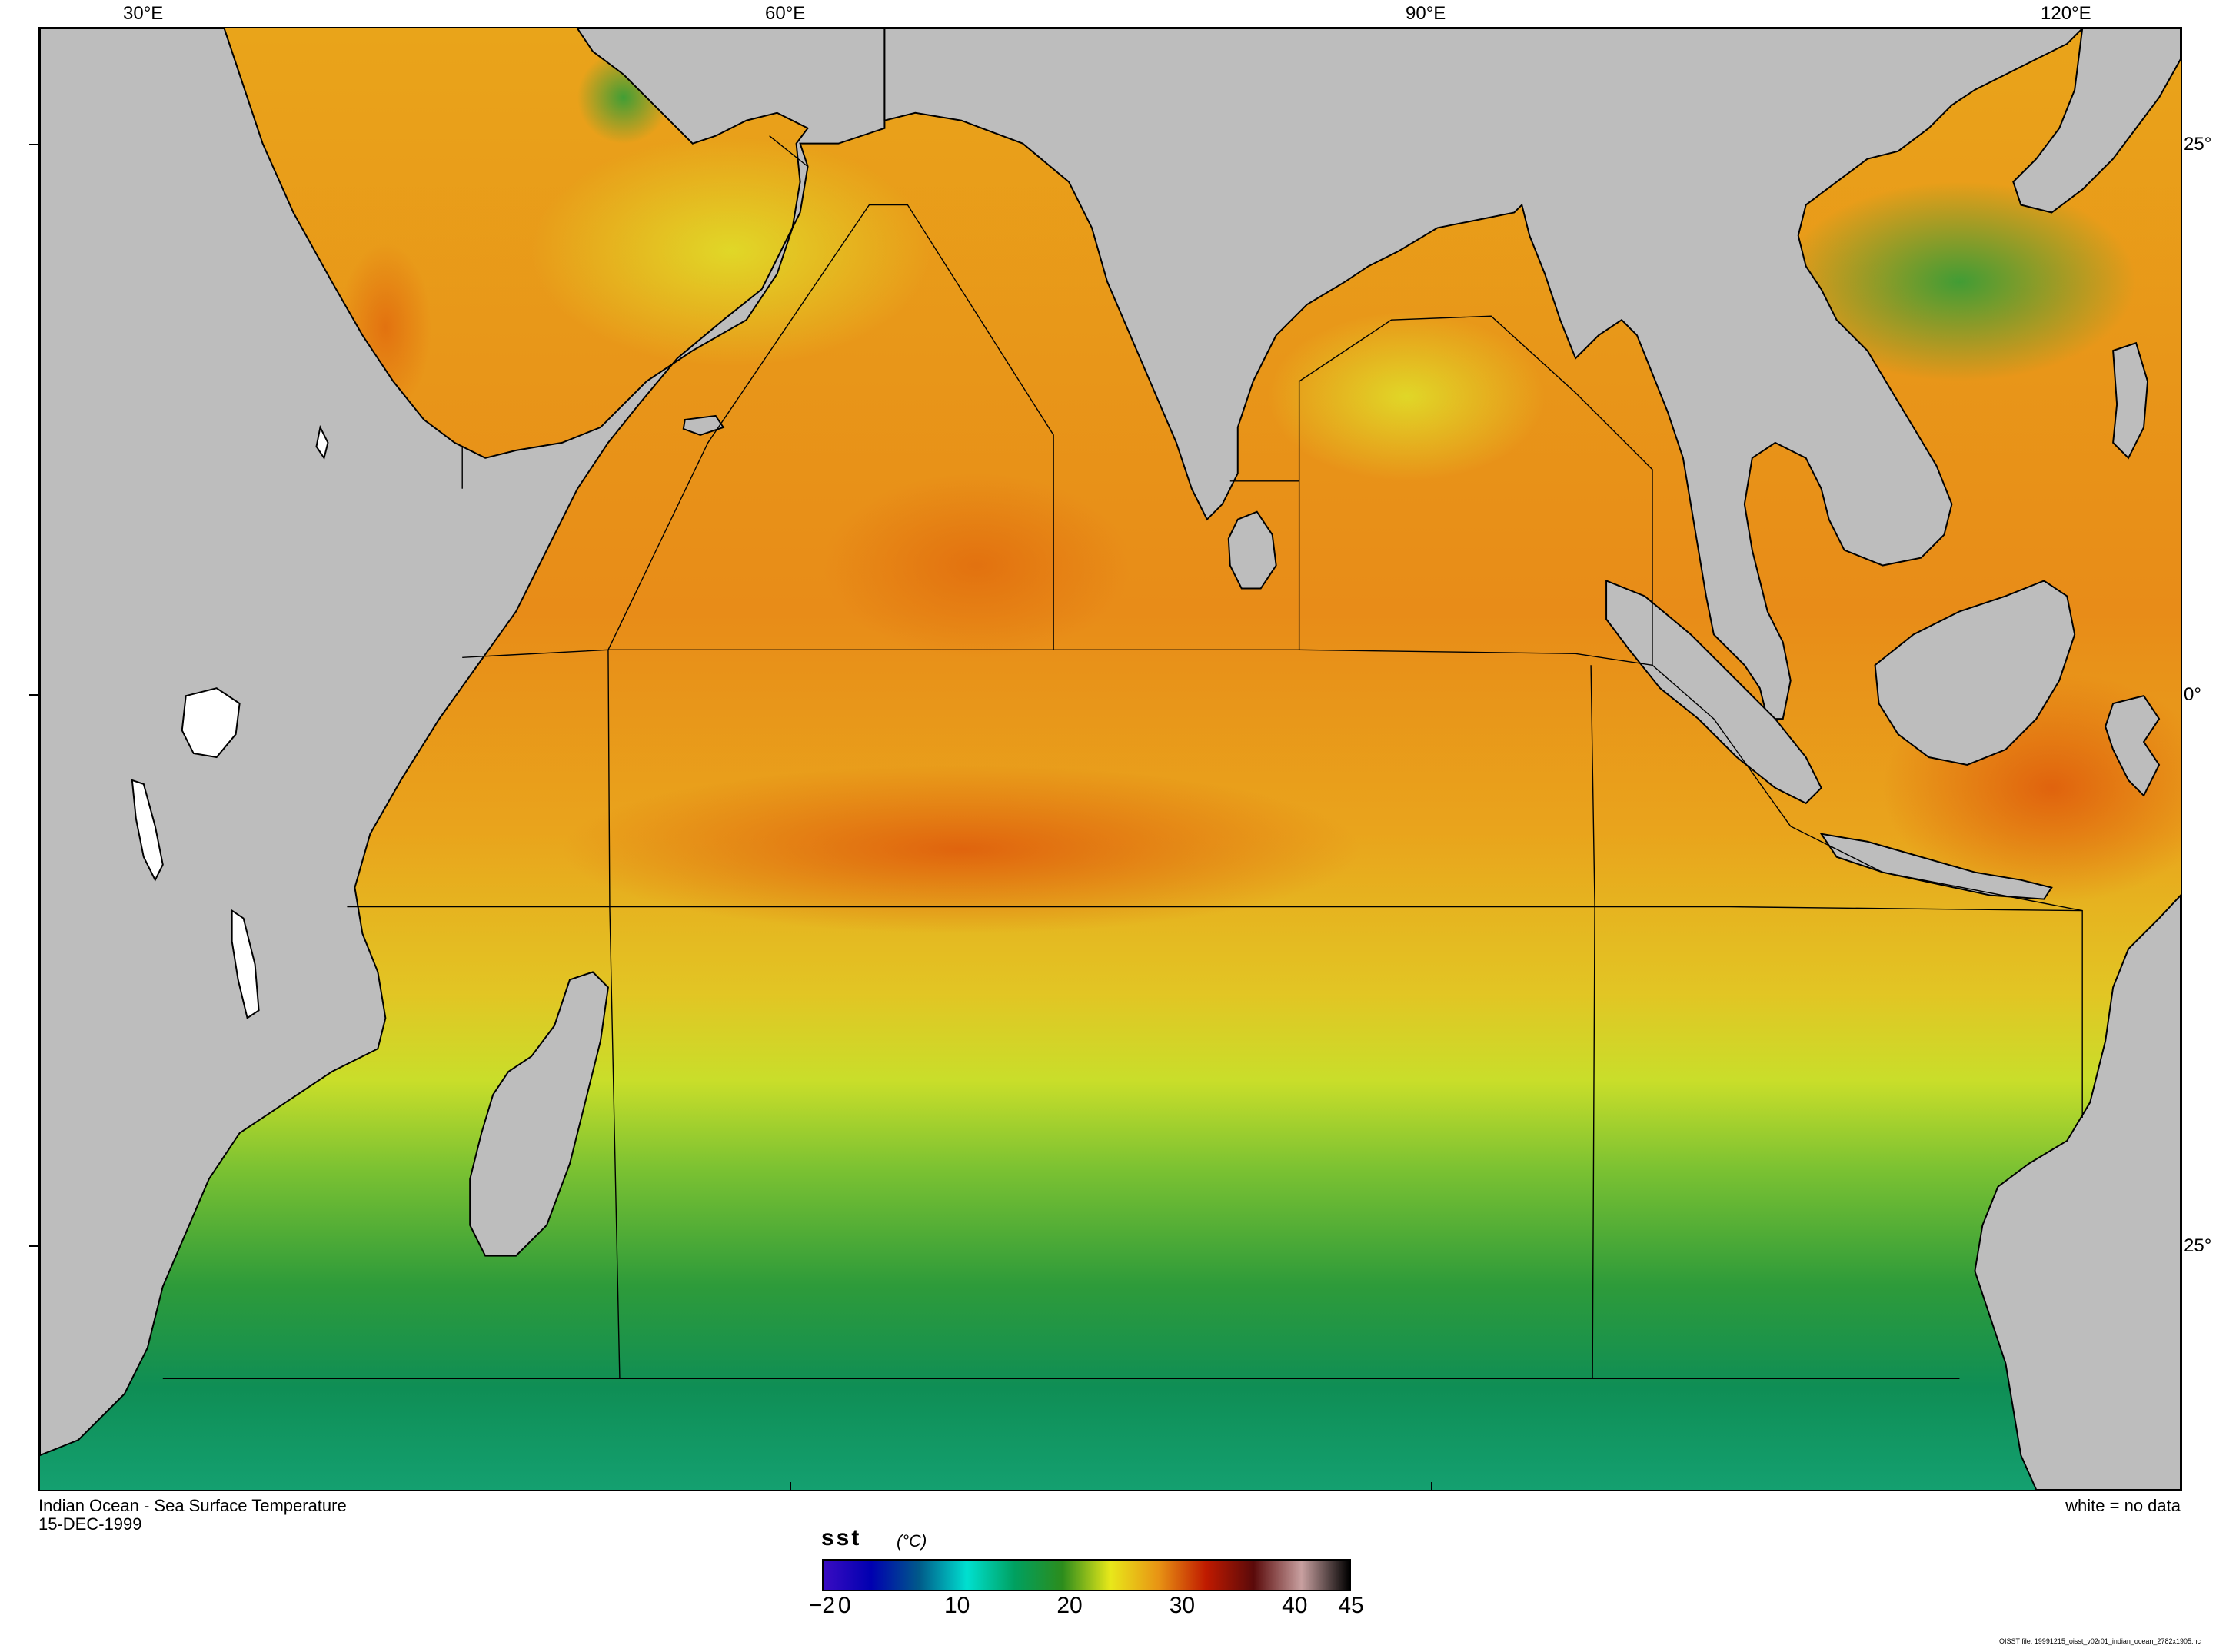 Image resolution: width=2216 pixels, height=1652 pixels. I want to click on colorbar-tick-label: 10, so click(956, 1606).